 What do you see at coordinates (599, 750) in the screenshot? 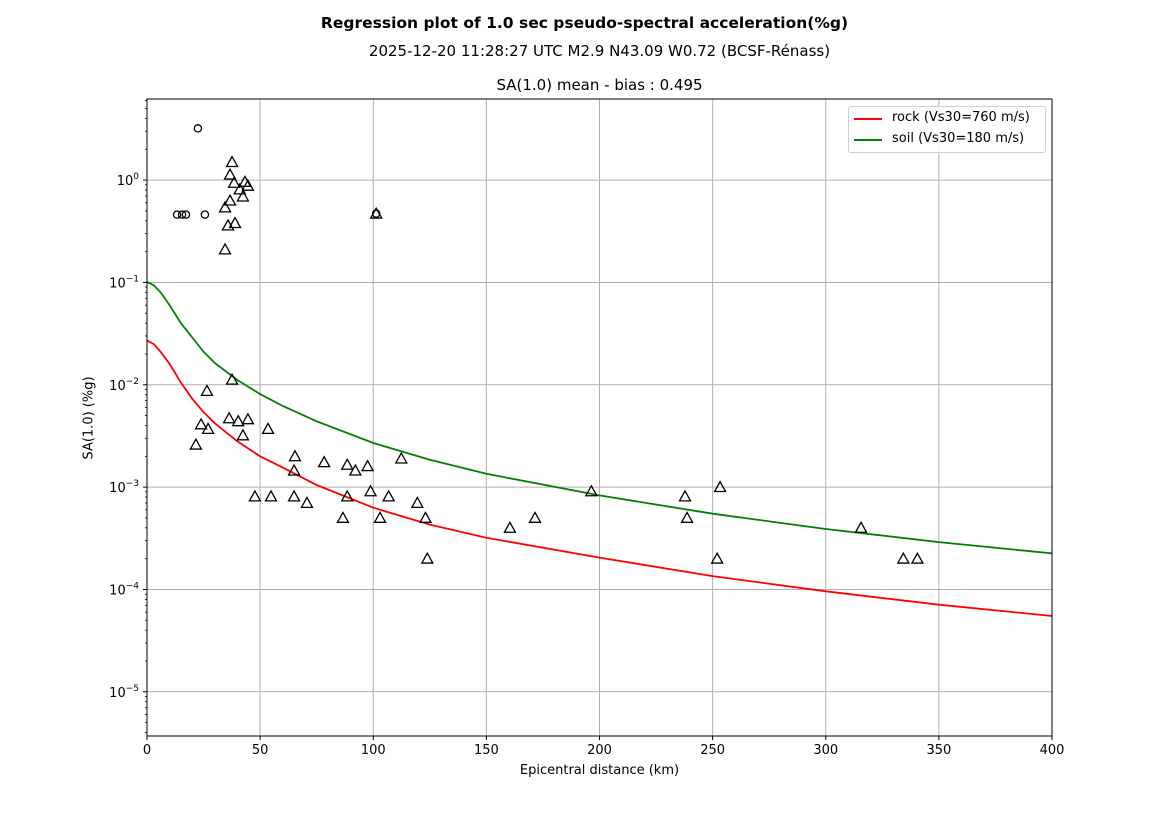
I see `x-tick-label: 200` at bounding box center [599, 750].